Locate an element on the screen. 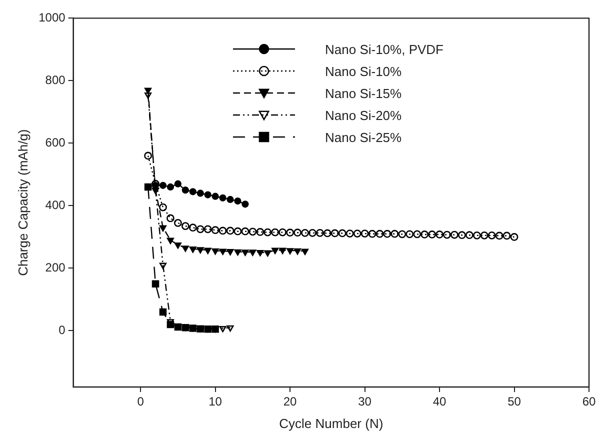  x-tick-label: 10 is located at coordinates (215, 401).